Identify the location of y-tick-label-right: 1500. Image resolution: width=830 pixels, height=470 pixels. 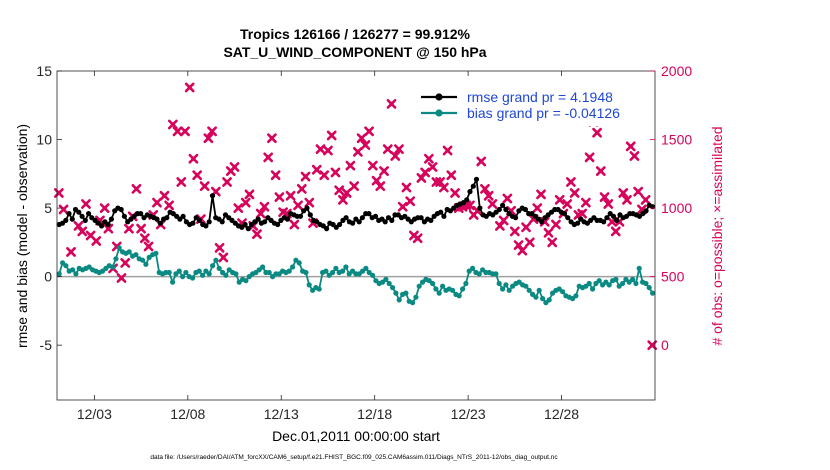
(676, 140).